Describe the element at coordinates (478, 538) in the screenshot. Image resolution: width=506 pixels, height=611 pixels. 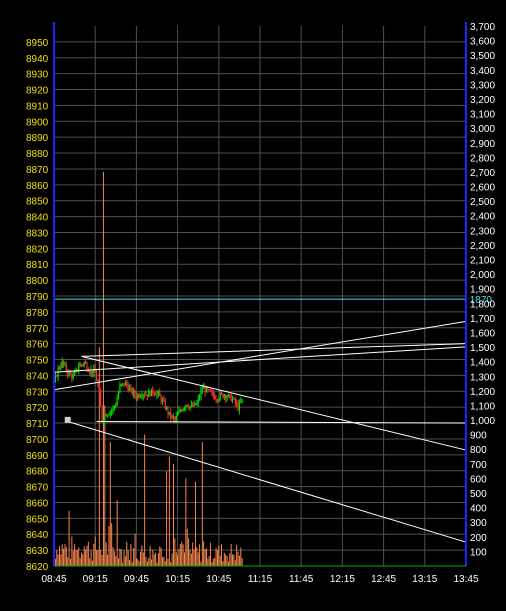
I see `right-tick-label: 200` at that location.